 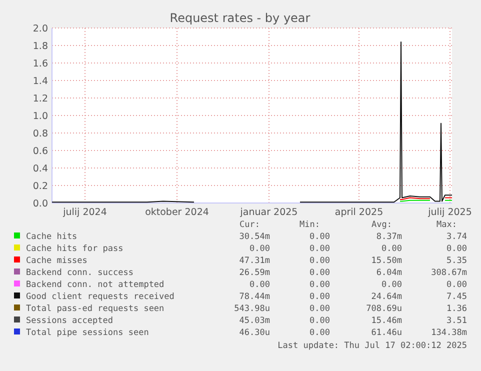 I want to click on text: 8.37m, so click(x=389, y=237).